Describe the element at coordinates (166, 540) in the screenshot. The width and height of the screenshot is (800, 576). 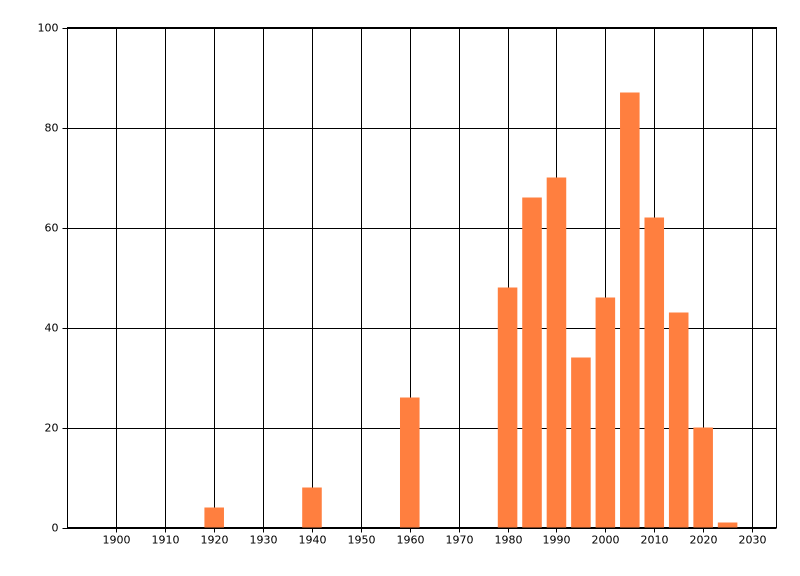
I see `x-tick-label: 1910` at that location.